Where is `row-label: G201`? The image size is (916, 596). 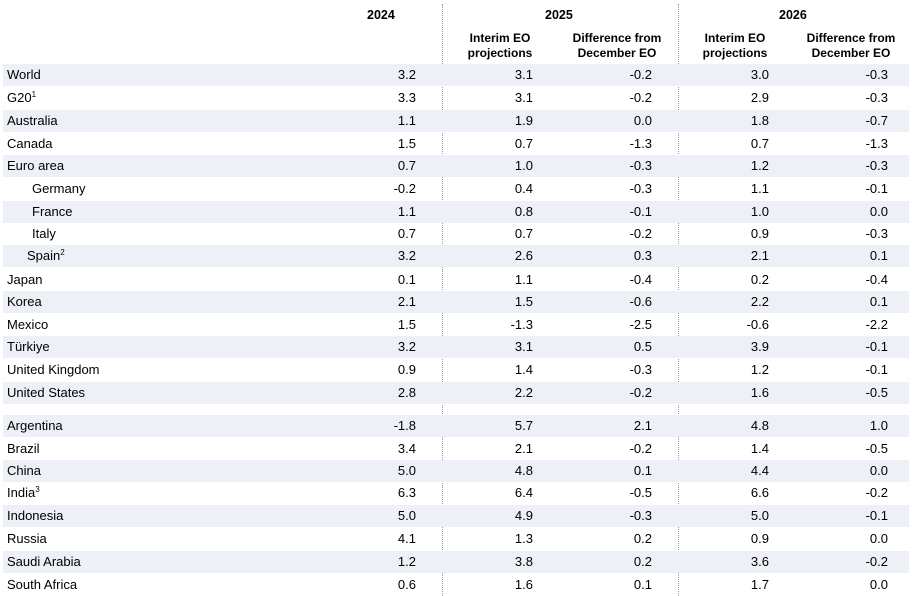
row-label: G201 is located at coordinates (21, 98).